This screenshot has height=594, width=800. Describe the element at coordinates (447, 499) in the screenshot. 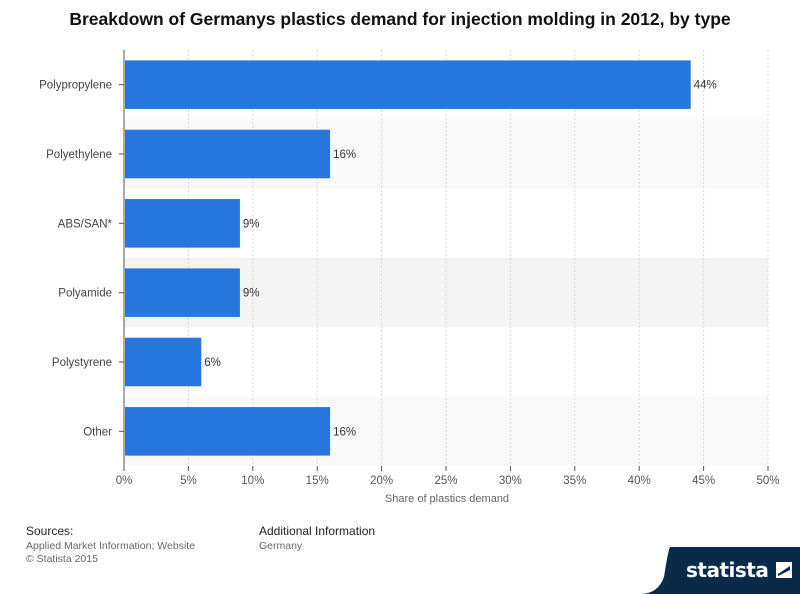

I see `x-axis-title: Share of plastics demand` at that location.